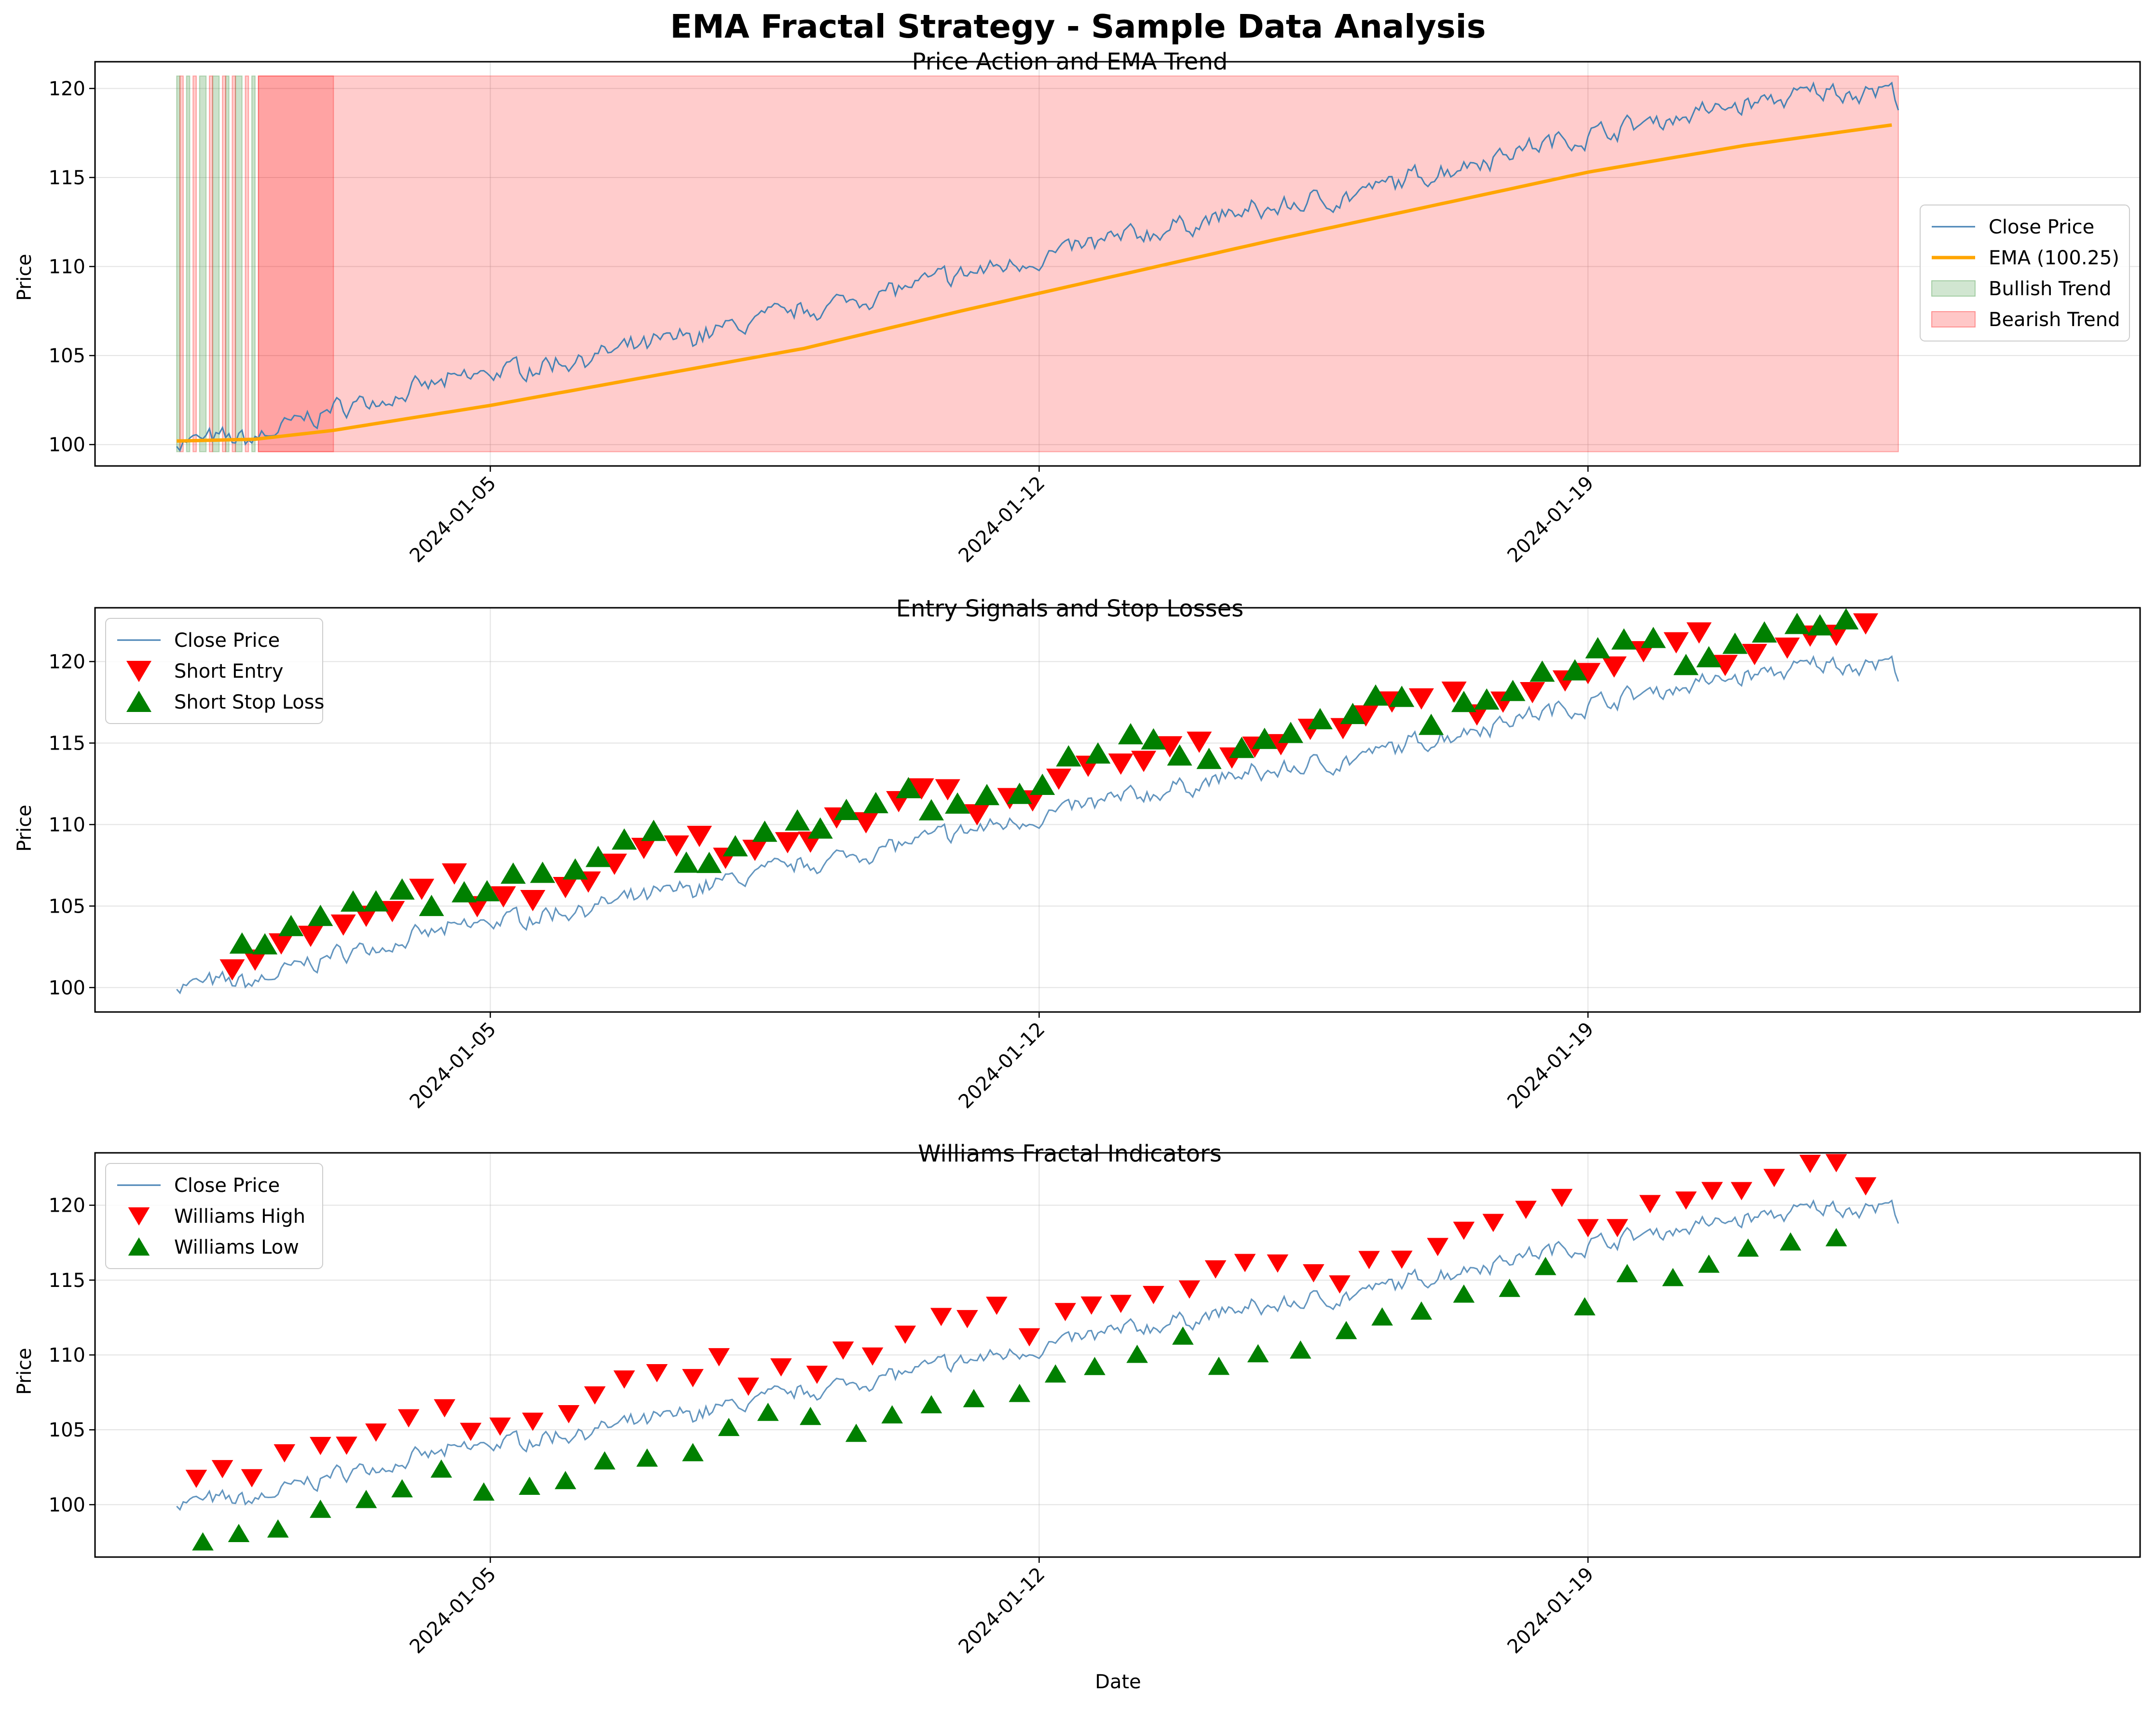  Describe the element at coordinates (1953, 288) in the screenshot. I see `legend-swatch-band` at that location.